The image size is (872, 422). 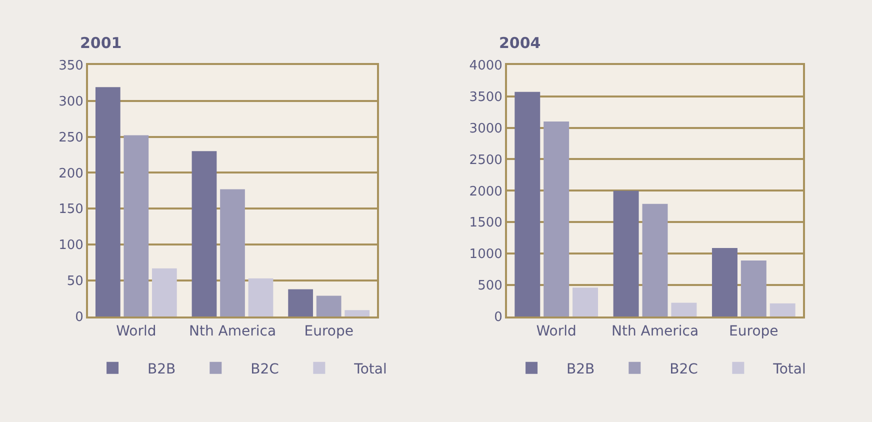 What do you see at coordinates (71, 138) in the screenshot?
I see `y-tick-label: 250` at bounding box center [71, 138].